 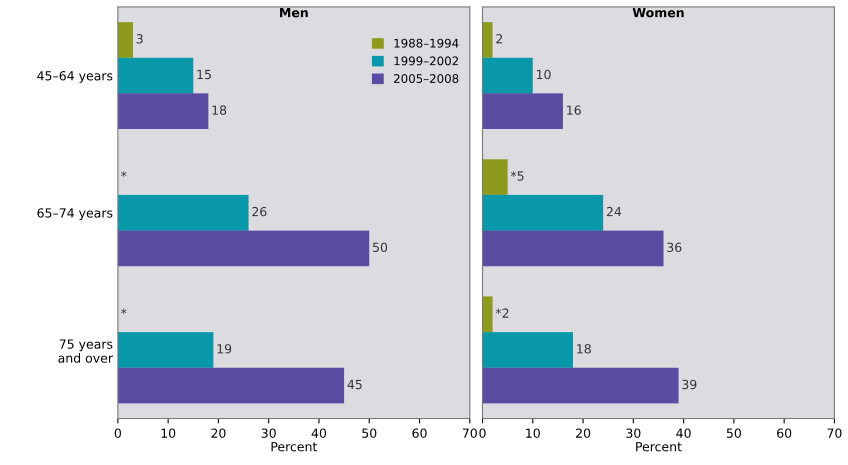 I want to click on data-label: 19, so click(x=225, y=349).